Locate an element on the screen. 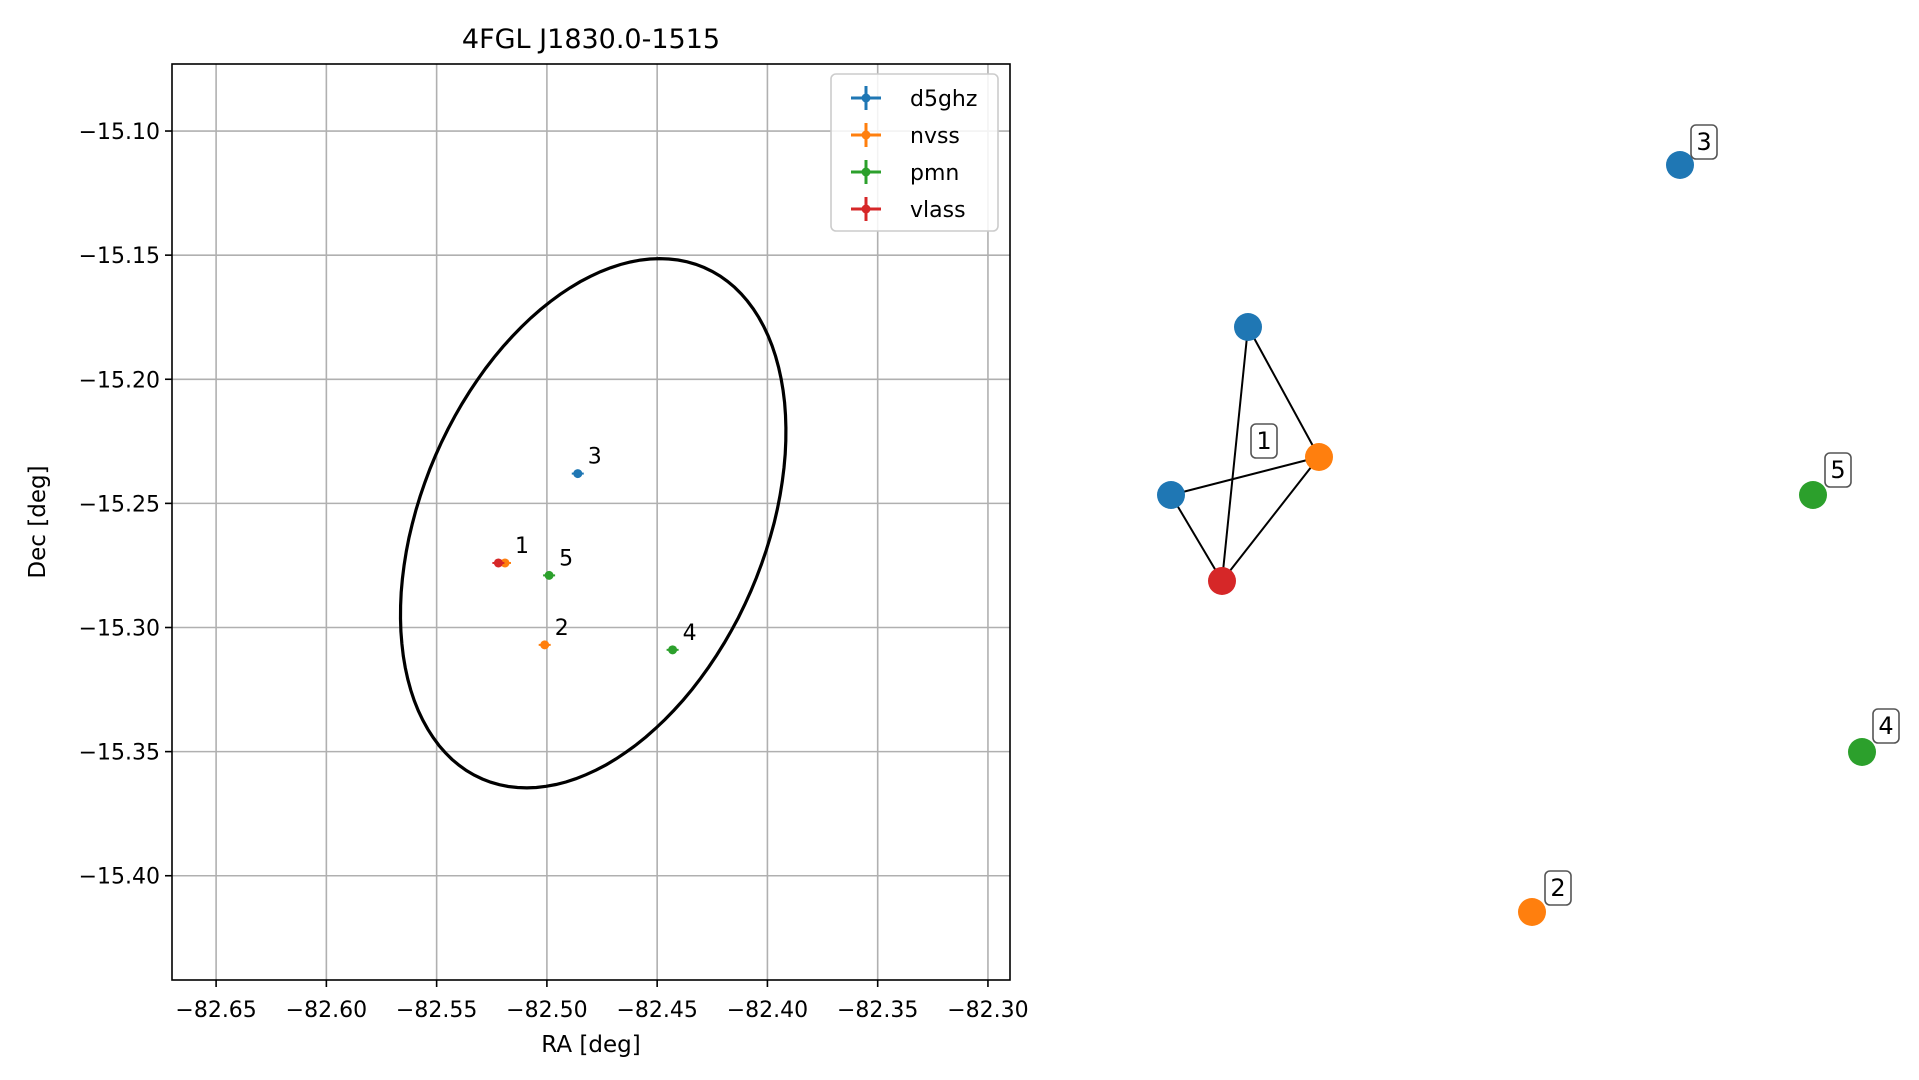  point-d5ghz: 3 is located at coordinates (586, 462).